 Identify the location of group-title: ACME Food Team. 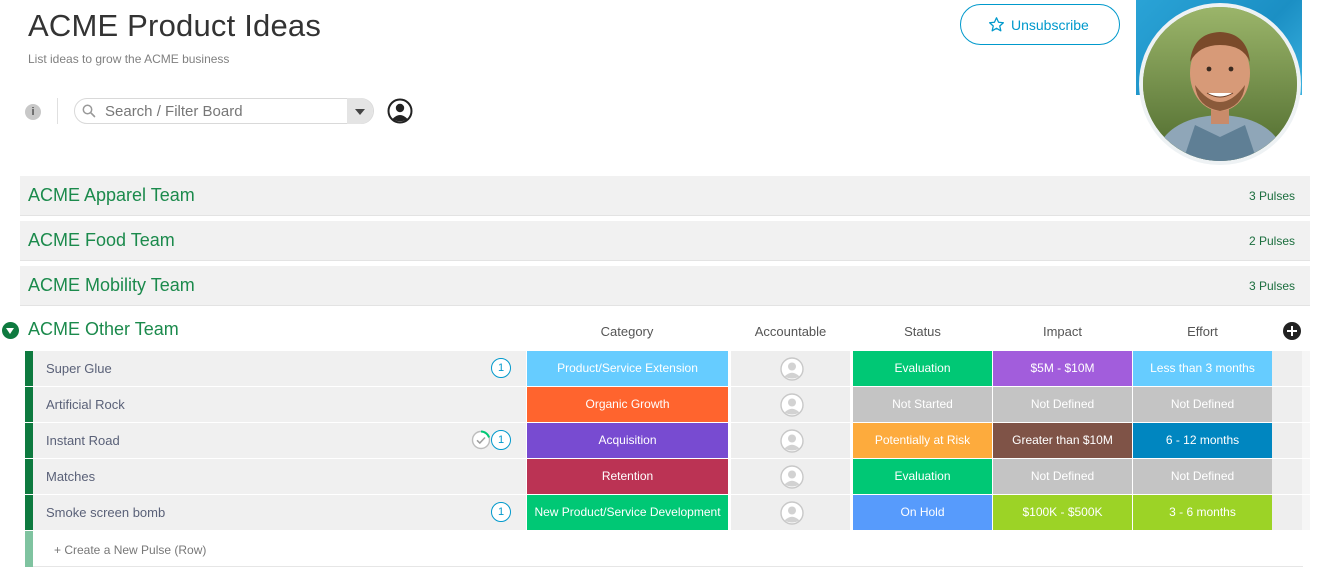
(101, 240).